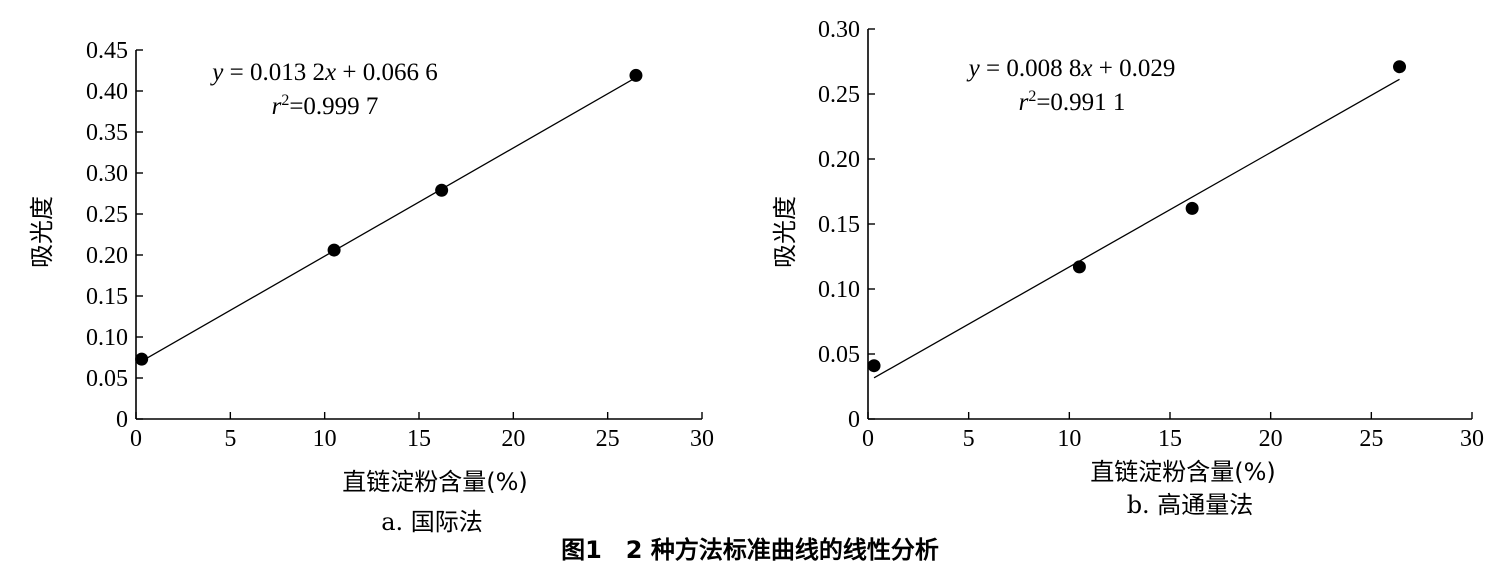 This screenshot has height=579, width=1500. I want to click on y-tick-label: 0.35, so click(107, 133).